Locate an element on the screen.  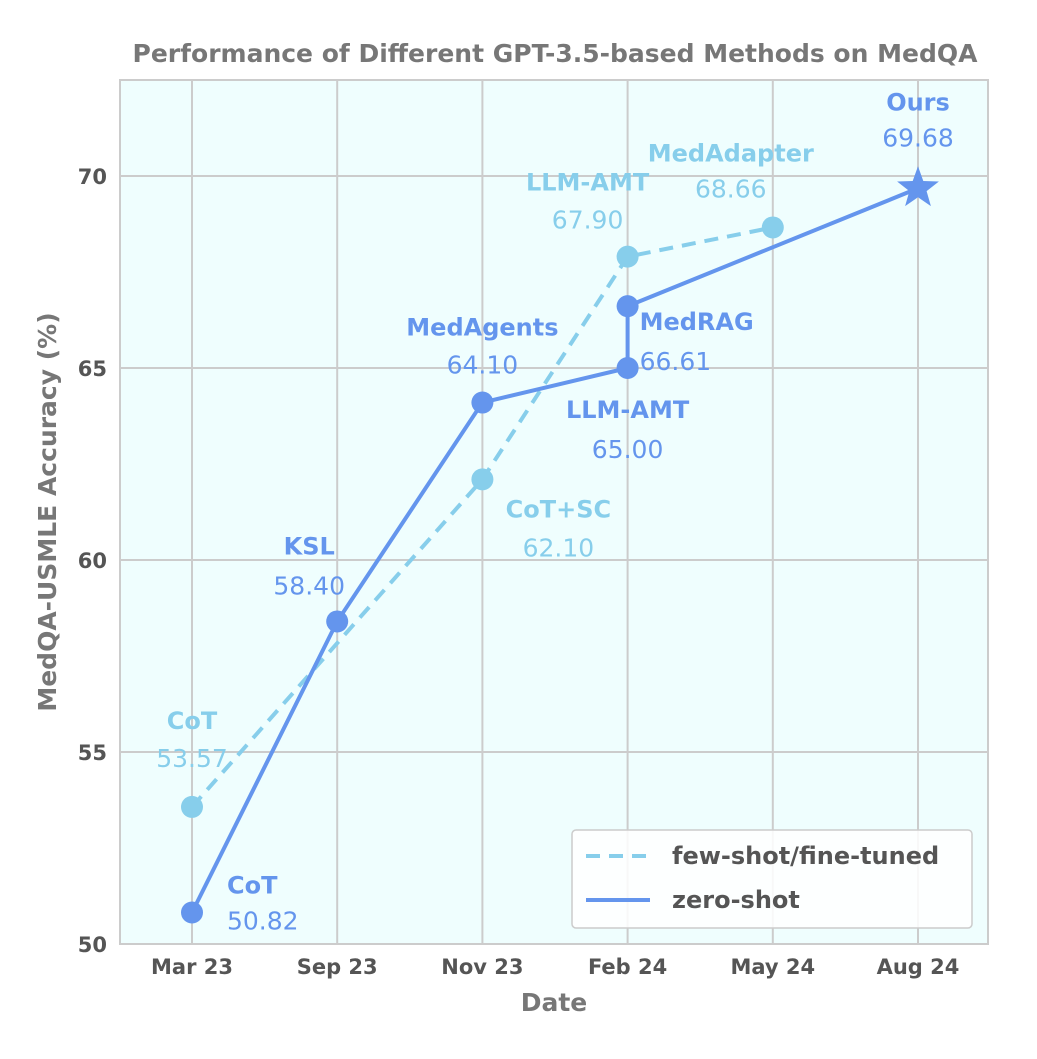
point-value-label: 68.66 is located at coordinates (731, 188).